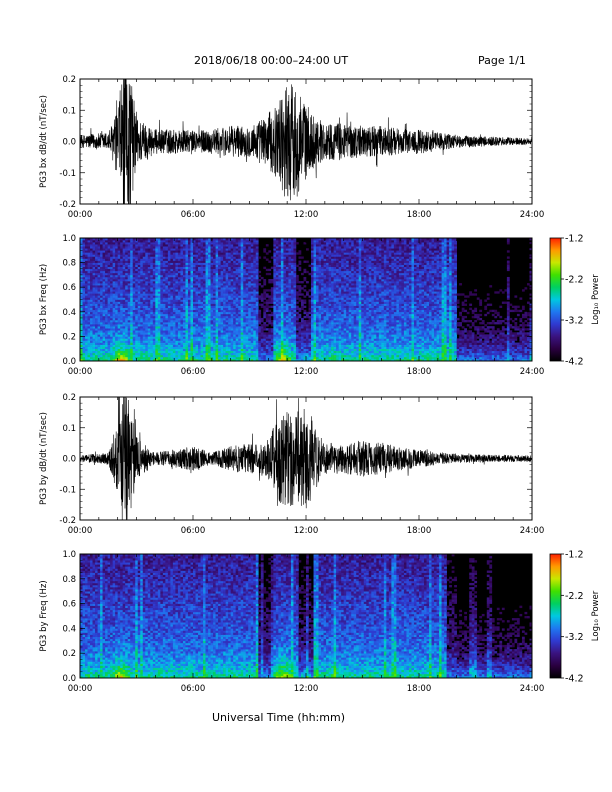 This screenshot has width=612, height=792. What do you see at coordinates (278, 717) in the screenshot?
I see `x-axis-title: Universal Time (hh:mm)` at bounding box center [278, 717].